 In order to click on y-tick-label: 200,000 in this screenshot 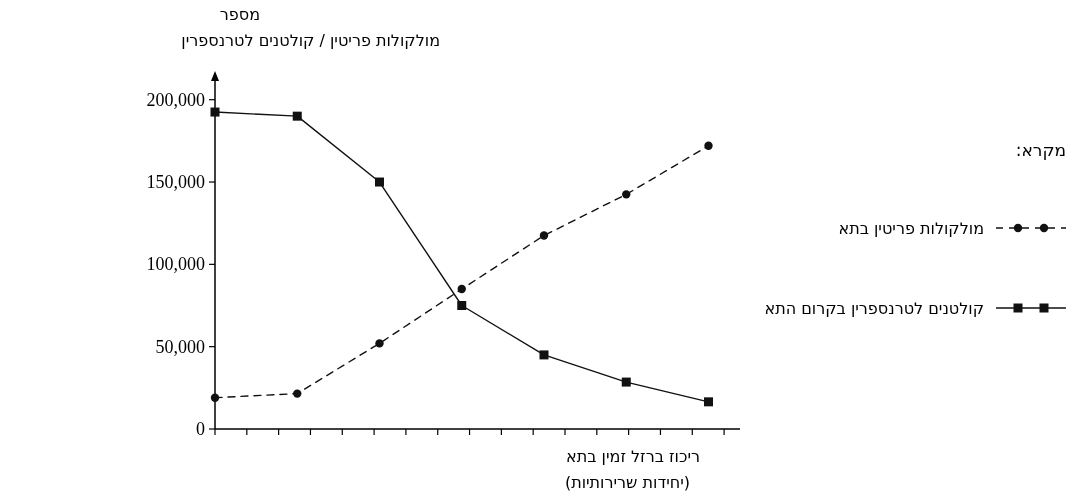, I will do `click(175, 99)`.